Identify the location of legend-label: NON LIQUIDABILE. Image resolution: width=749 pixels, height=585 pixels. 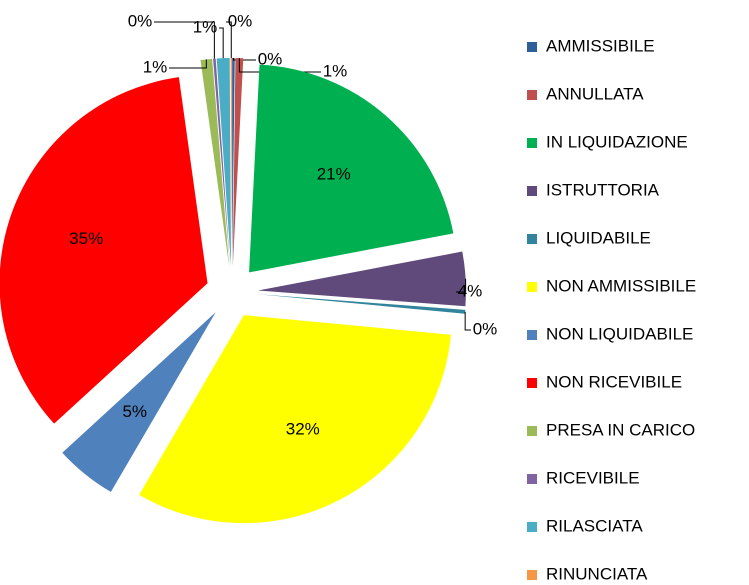
(619, 333).